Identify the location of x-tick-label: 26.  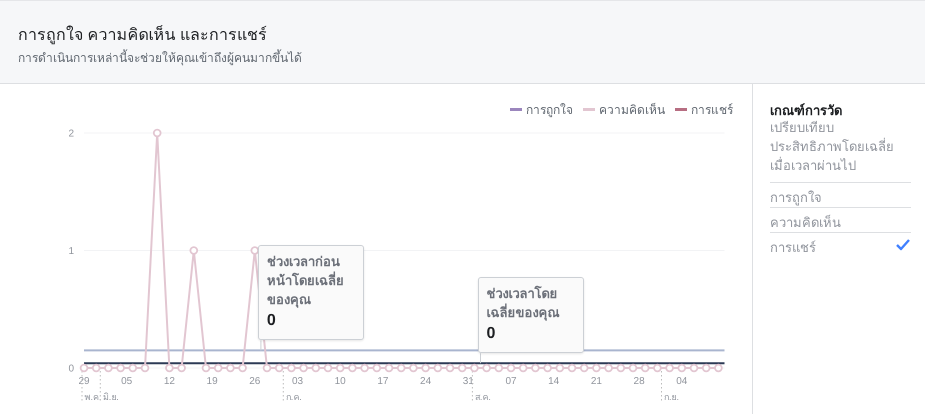
(255, 381).